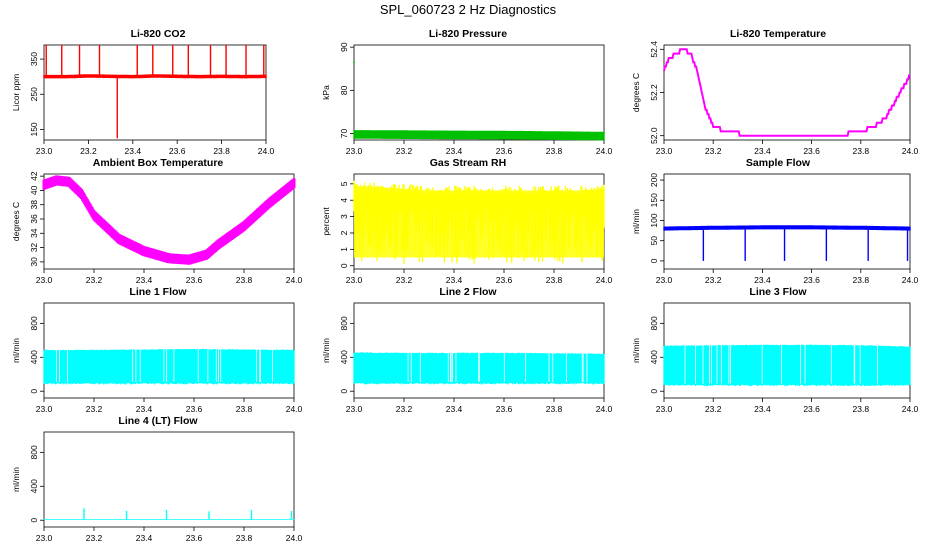 This screenshot has width=936, height=545. I want to click on y-tick-label: 36, so click(34, 219).